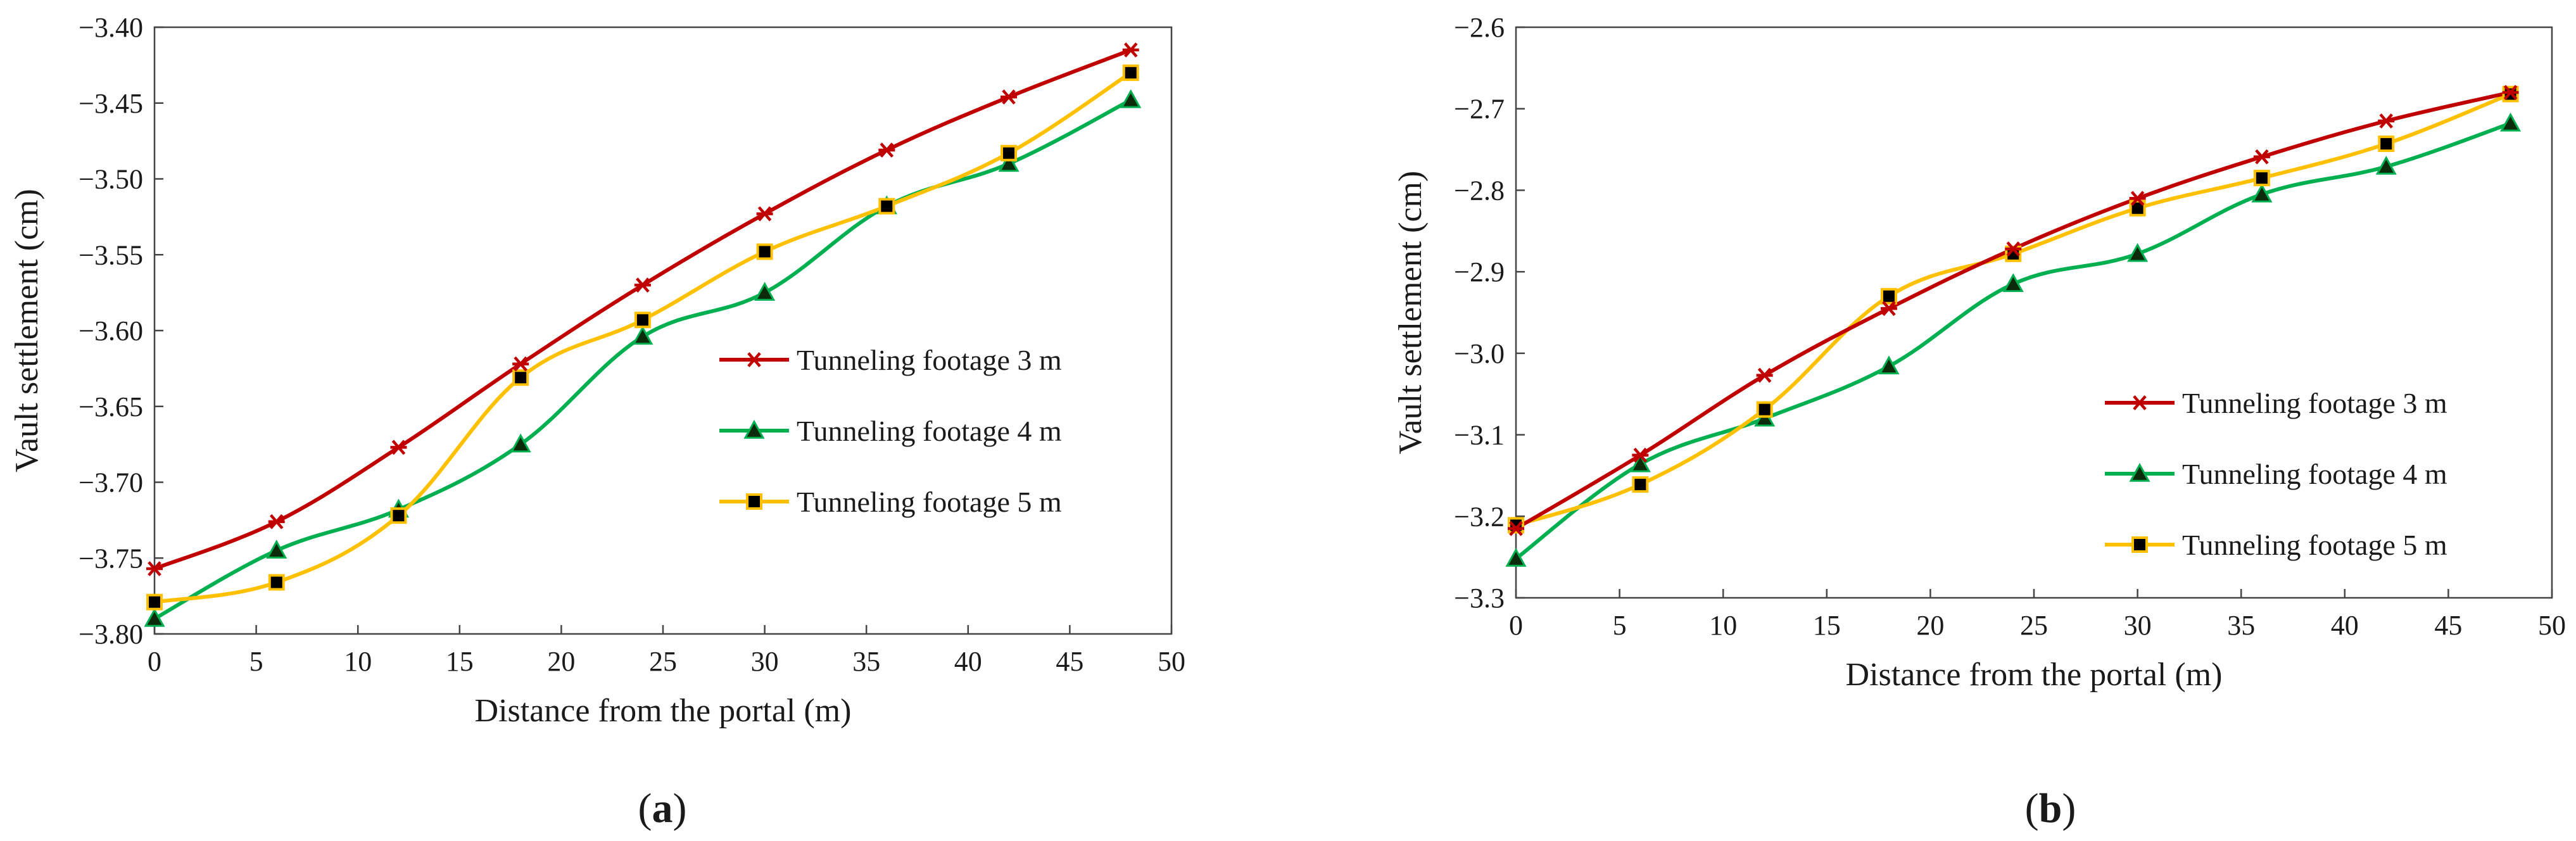 This screenshot has width=2576, height=841. What do you see at coordinates (111, 407) in the screenshot?
I see `y-tick-label-a-5: −3.65` at bounding box center [111, 407].